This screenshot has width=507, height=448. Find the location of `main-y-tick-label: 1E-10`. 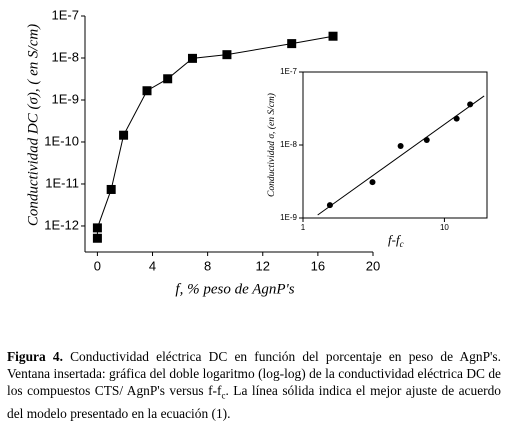

main-y-tick-label: 1E-10 is located at coordinates (61, 140).